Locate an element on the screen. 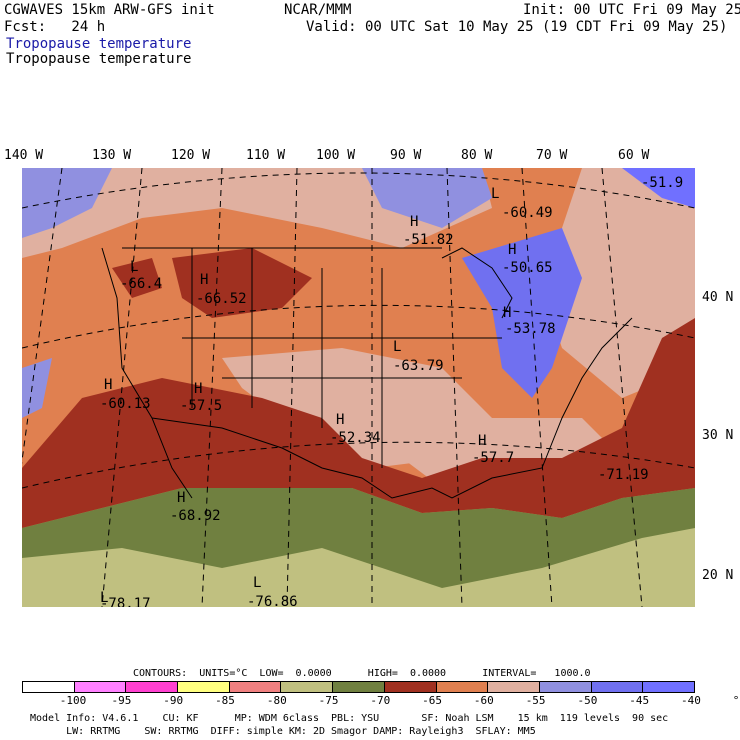  color-bar-tick-label: -85 is located at coordinates (225, 700).